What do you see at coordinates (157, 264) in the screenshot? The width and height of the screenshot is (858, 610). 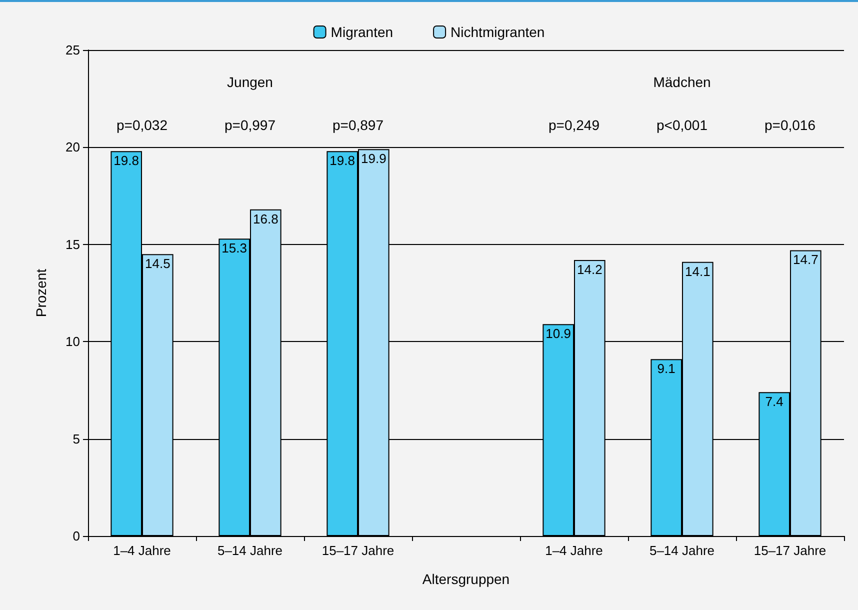 I see `data-label: 14.5` at bounding box center [157, 264].